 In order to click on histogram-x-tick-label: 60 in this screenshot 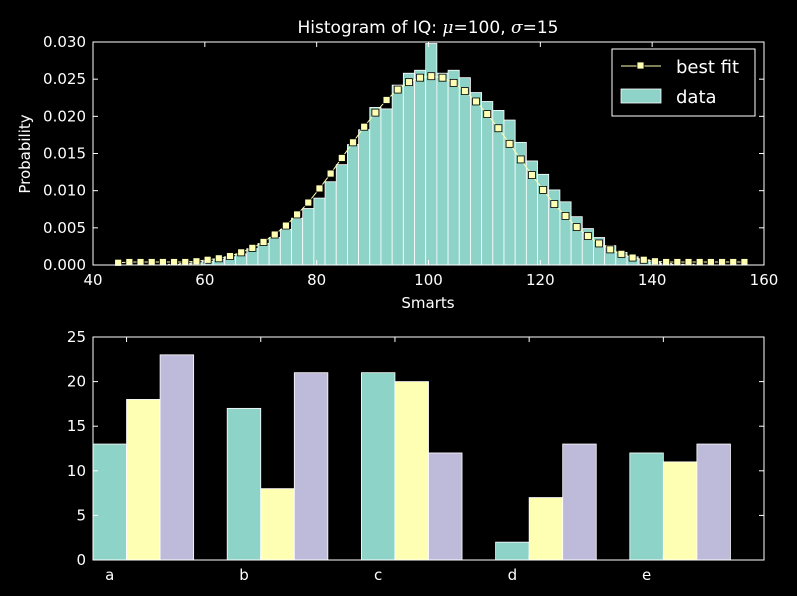, I will do `click(204, 280)`.